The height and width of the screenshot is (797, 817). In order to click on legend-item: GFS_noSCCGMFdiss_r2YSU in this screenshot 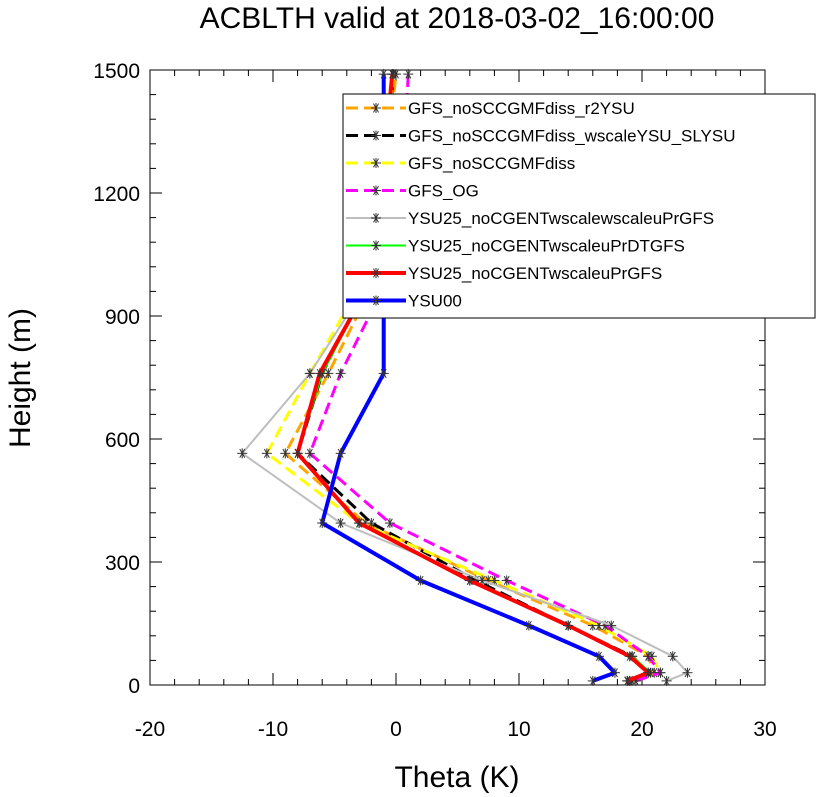, I will do `click(490, 108)`.